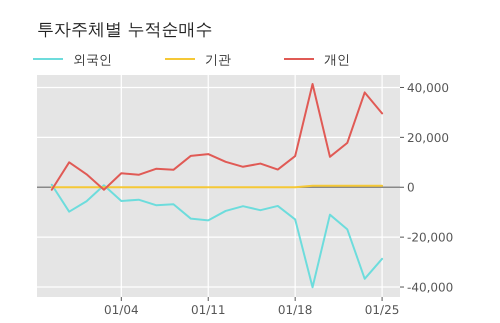 The width and height of the screenshot is (500, 323). What do you see at coordinates (124, 30) in the screenshot?
I see `chart-title: 투자주체별 누적순매수` at bounding box center [124, 30].